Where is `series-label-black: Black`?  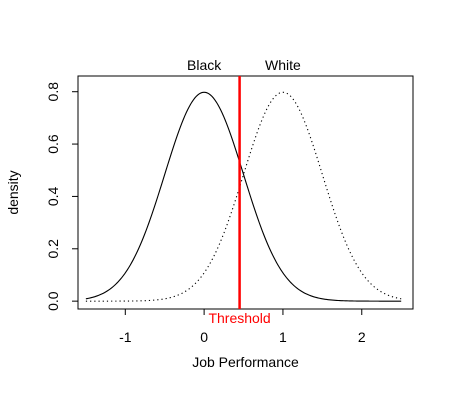 series-label-black: Black is located at coordinates (204, 65).